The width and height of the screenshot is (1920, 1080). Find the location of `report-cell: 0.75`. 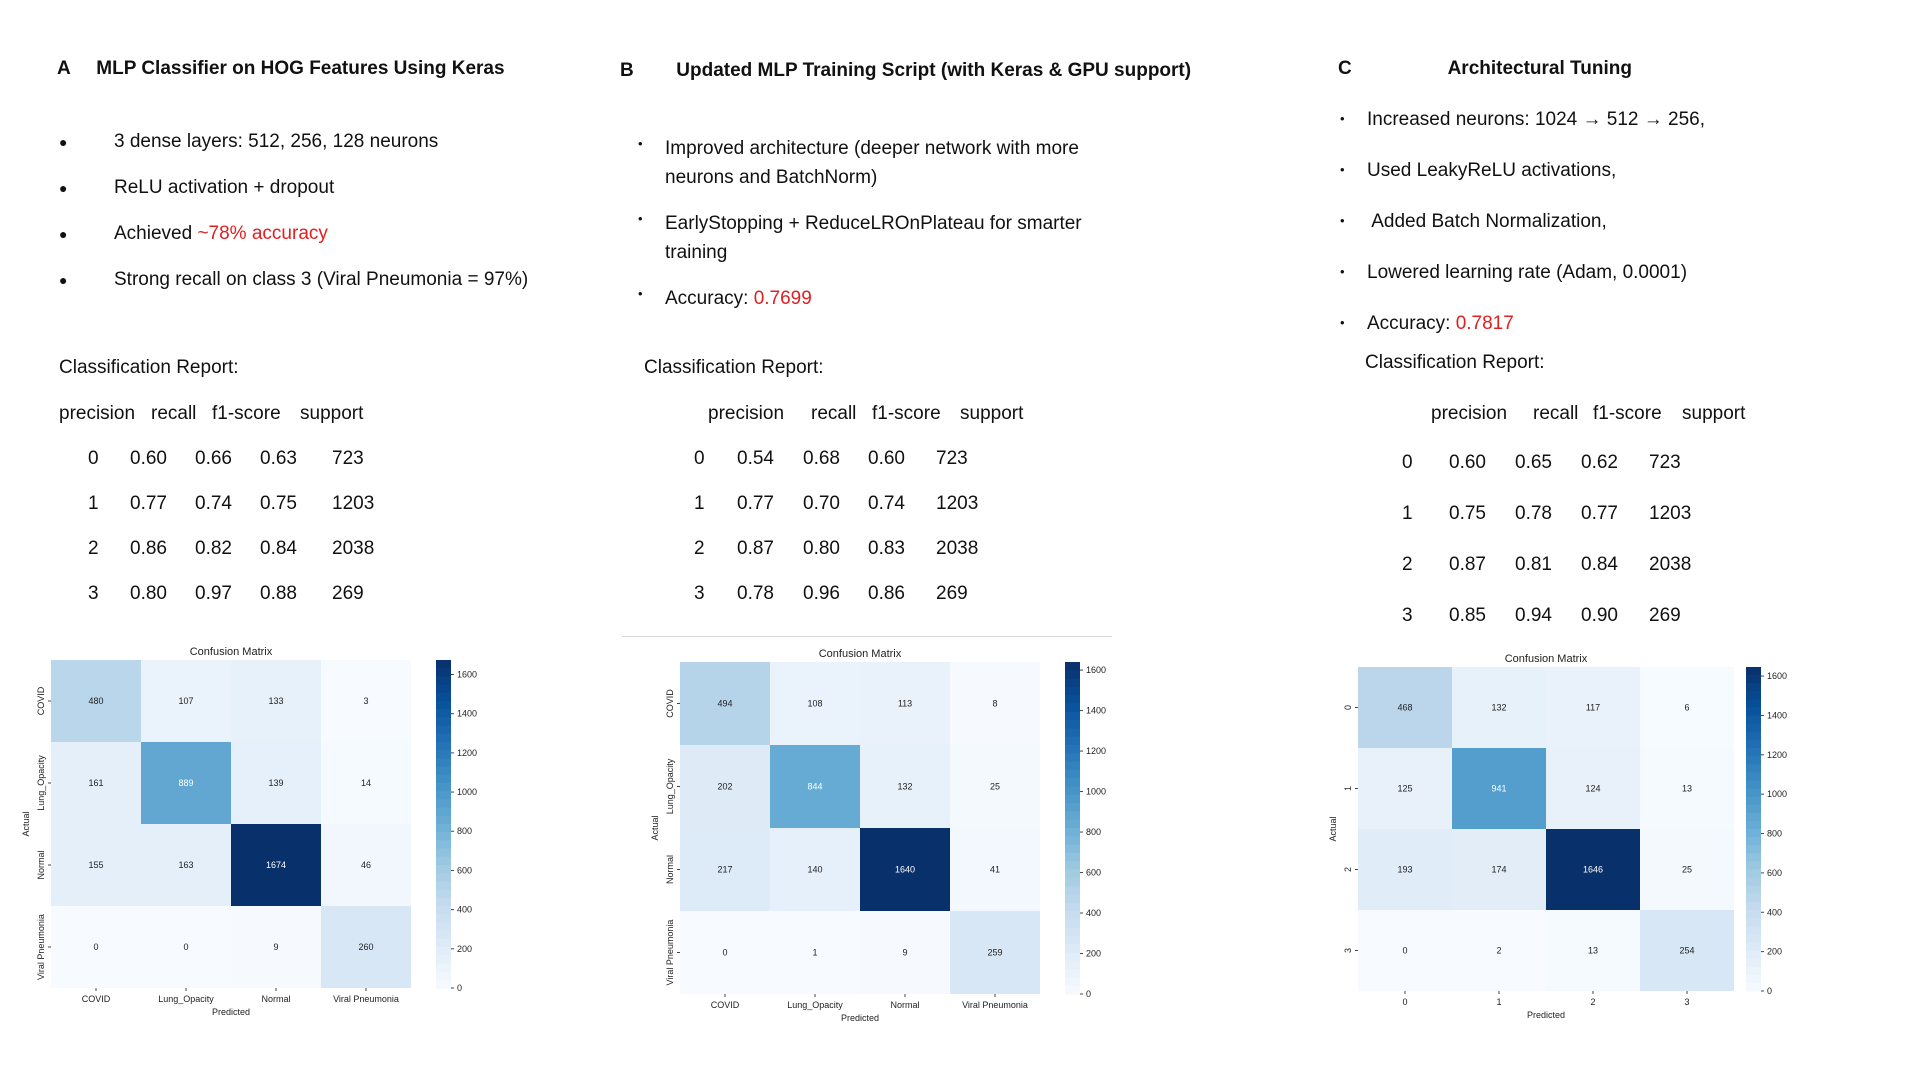

report-cell: 0.75 is located at coordinates (1467, 513).